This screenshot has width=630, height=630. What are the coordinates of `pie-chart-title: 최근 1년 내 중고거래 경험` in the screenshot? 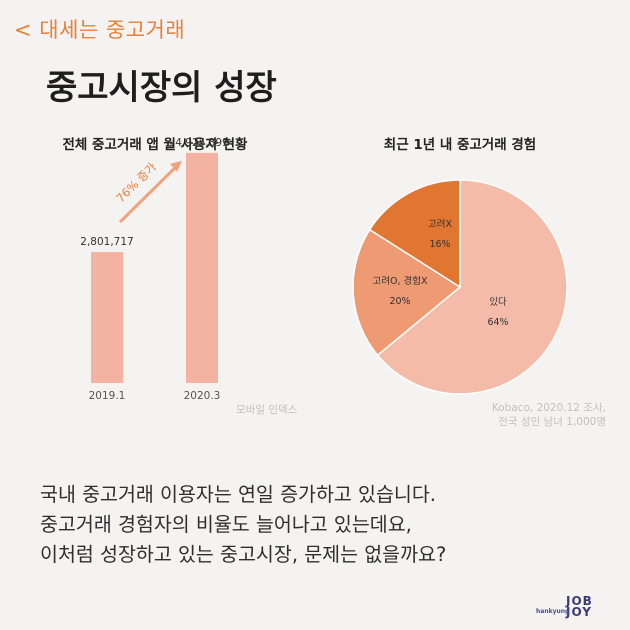 It's located at (460, 145).